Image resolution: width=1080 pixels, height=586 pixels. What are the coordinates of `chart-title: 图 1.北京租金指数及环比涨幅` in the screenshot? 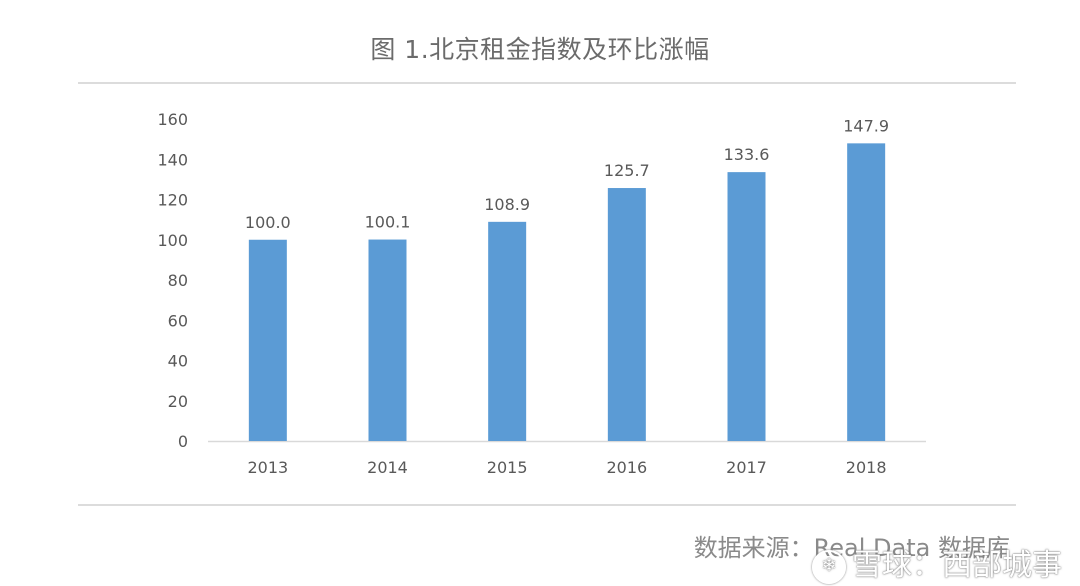 It's located at (540, 49).